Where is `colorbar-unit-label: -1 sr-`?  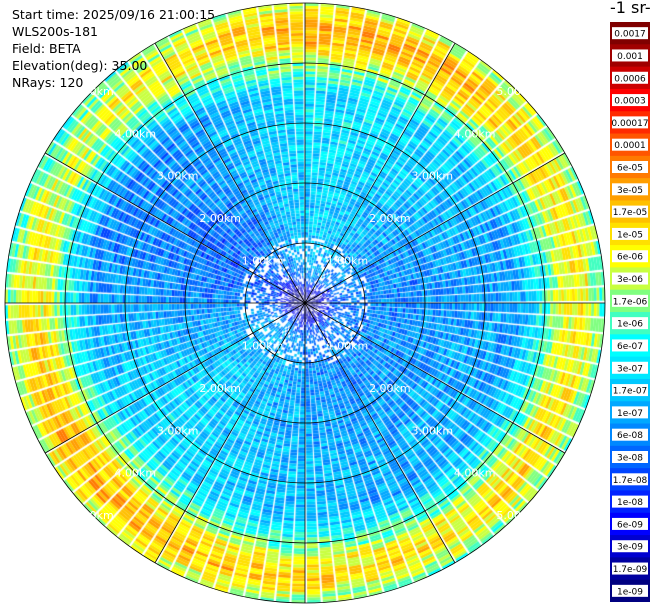
colorbar-unit-label: -1 sr- is located at coordinates (630, 8).